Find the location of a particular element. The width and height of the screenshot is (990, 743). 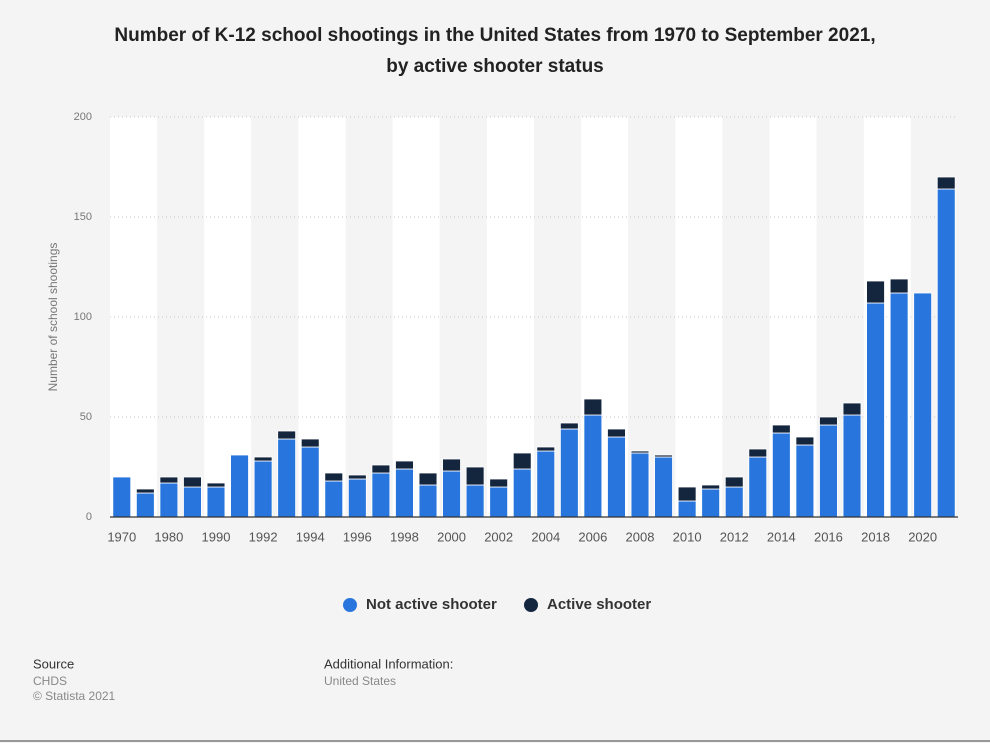

copyright: © Statista 2021 is located at coordinates (74, 696).